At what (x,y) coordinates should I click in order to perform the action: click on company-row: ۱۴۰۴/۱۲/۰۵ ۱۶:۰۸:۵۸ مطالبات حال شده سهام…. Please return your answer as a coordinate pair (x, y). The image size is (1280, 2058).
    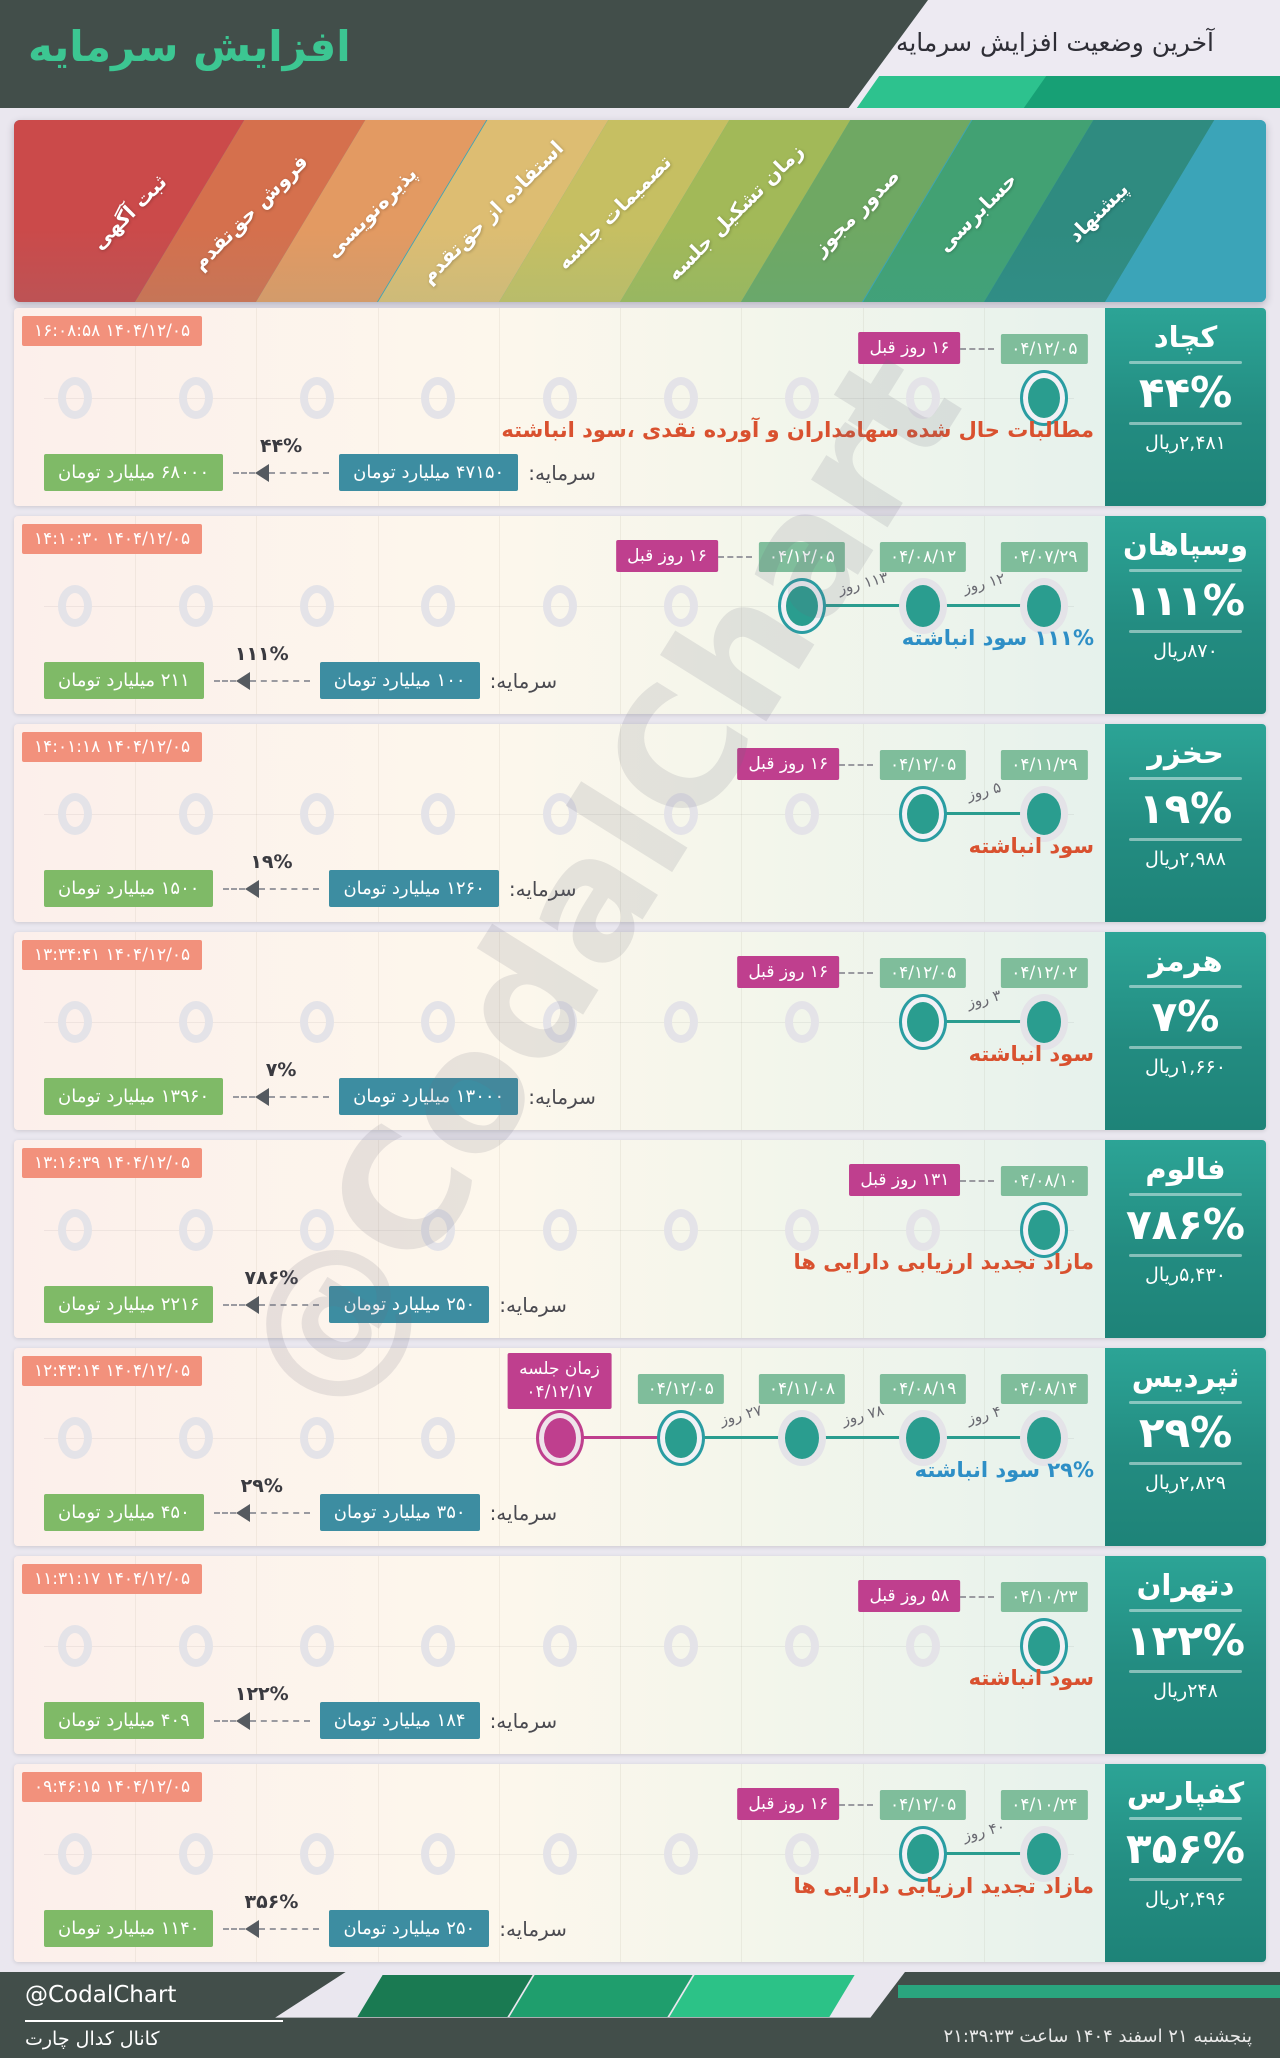
    Looking at the image, I should click on (640, 407).